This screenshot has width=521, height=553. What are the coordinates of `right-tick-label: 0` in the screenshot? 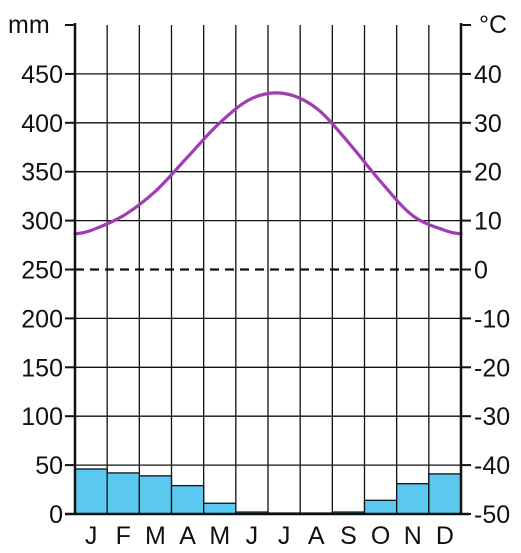 It's located at (481, 271).